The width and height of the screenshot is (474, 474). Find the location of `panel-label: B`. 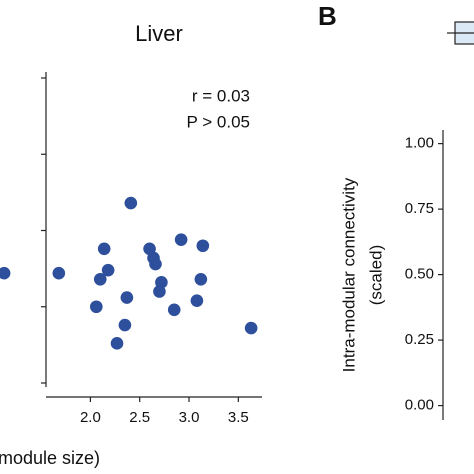

panel-label: B is located at coordinates (327, 16).